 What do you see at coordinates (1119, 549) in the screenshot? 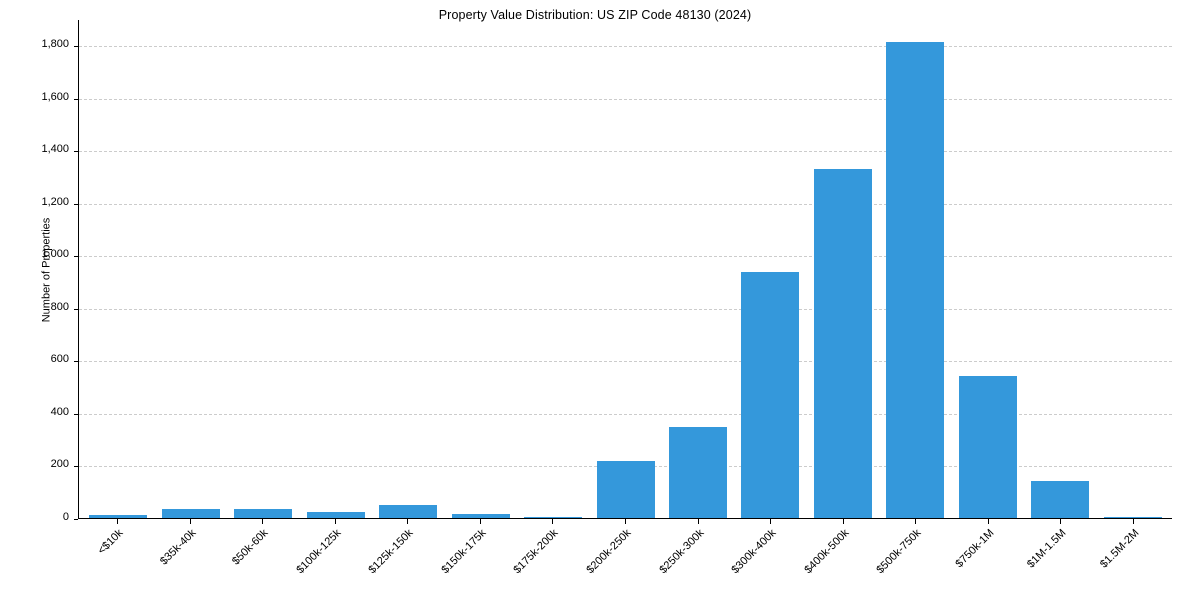
I see `x-axis-tick-label: $1.5M-2M` at bounding box center [1119, 549].